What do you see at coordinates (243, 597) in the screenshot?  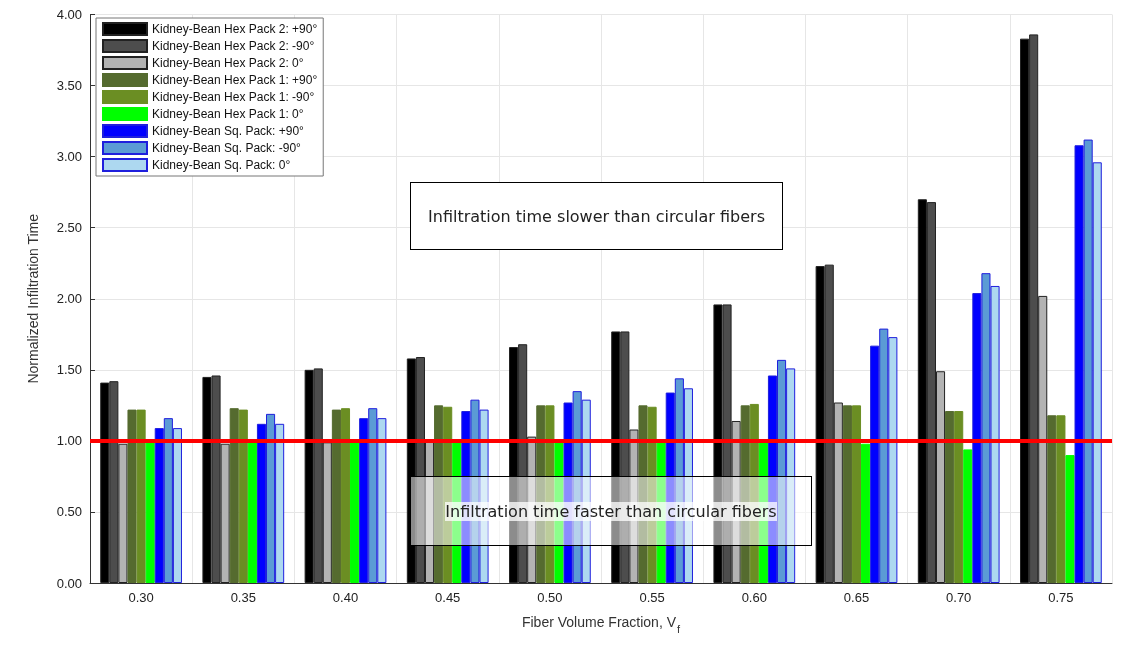 I see `x-tick-label: 0.35` at bounding box center [243, 597].